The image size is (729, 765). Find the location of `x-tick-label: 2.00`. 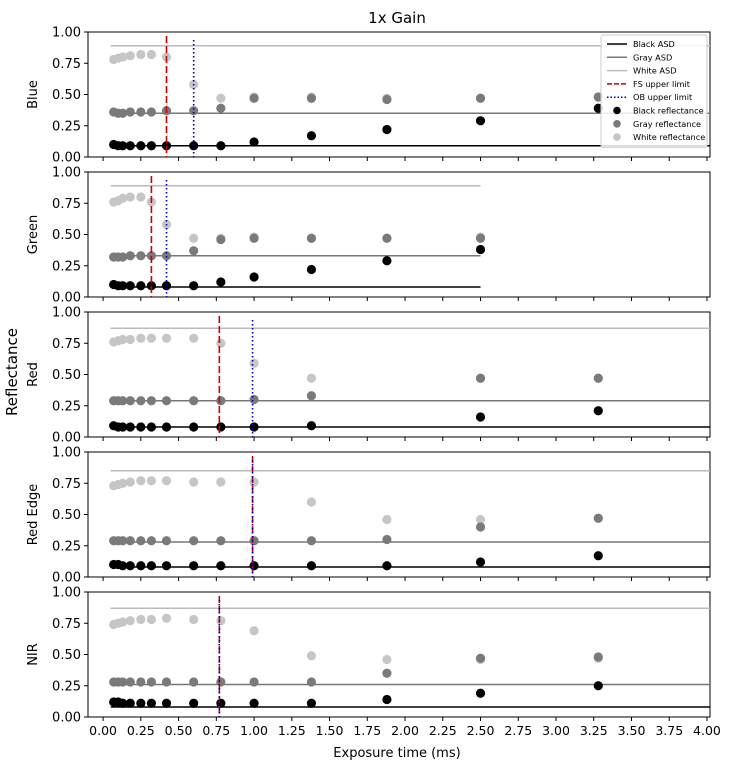

x-tick-label: 2.00 is located at coordinates (405, 730).